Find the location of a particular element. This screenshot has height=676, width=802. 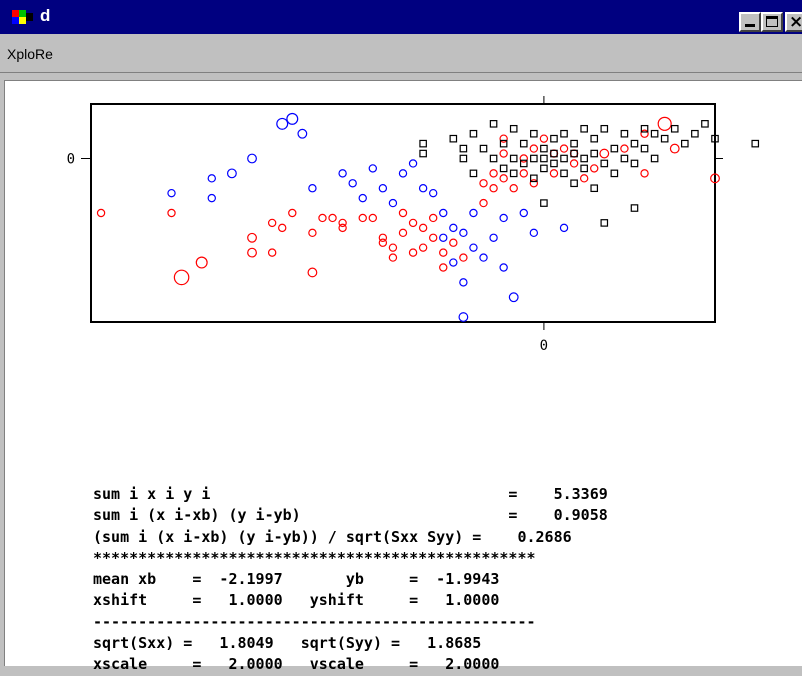

menu-item-xplore: XploRe is located at coordinates (30, 54).